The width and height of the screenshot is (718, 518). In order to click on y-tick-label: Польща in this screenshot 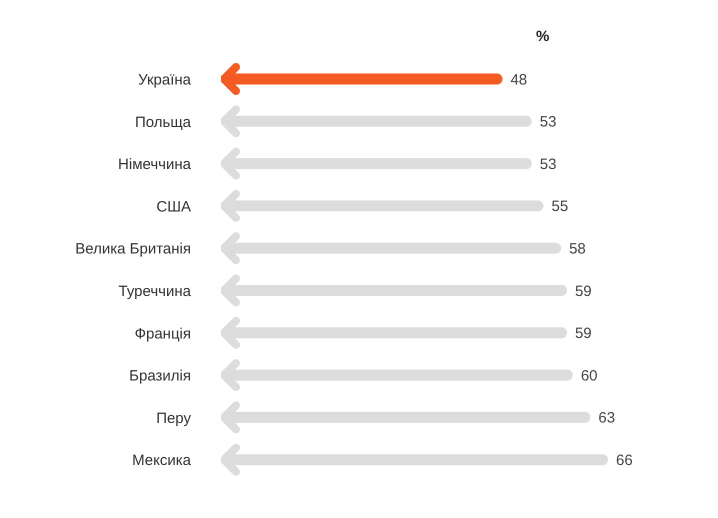, I will do `click(163, 122)`.